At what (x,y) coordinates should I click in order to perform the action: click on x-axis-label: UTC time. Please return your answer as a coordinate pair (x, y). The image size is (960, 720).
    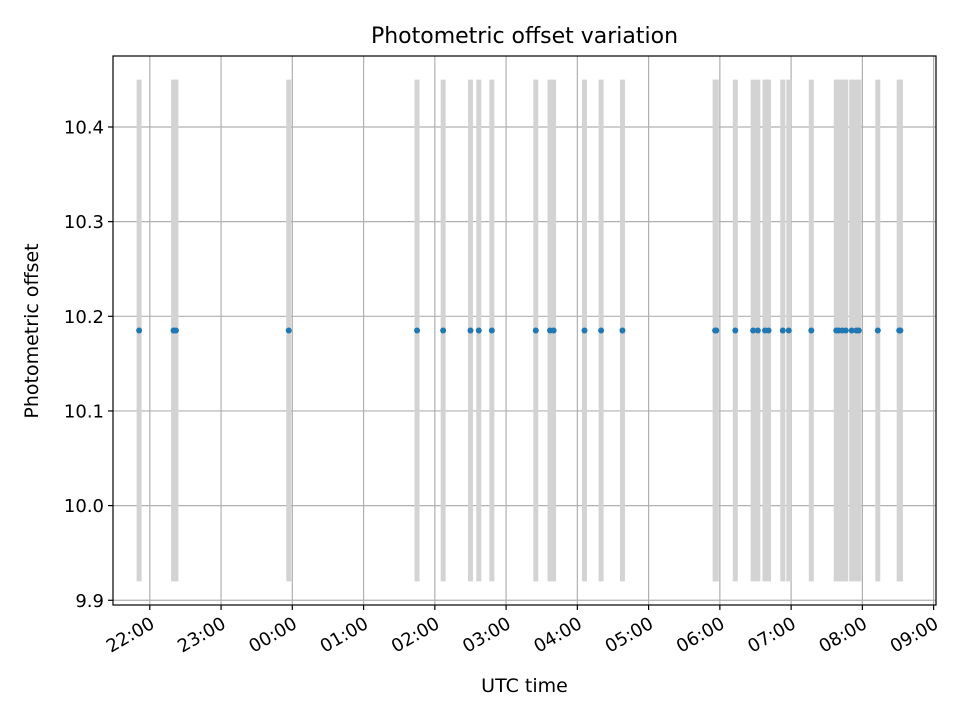
    Looking at the image, I should click on (524, 686).